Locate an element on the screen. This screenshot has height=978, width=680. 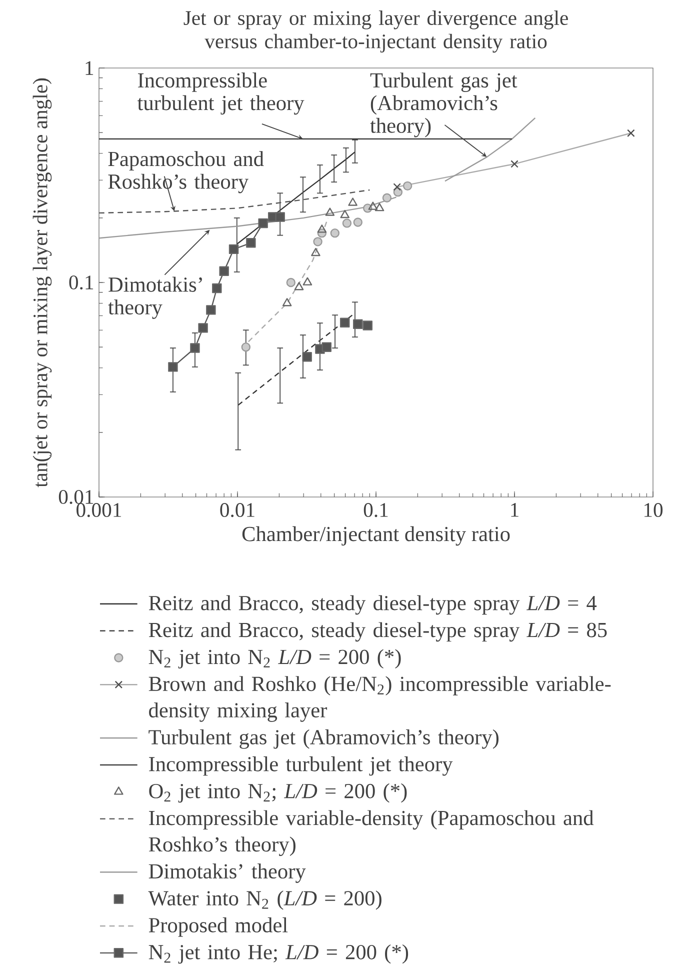
x-tick-label: 10 is located at coordinates (653, 510).